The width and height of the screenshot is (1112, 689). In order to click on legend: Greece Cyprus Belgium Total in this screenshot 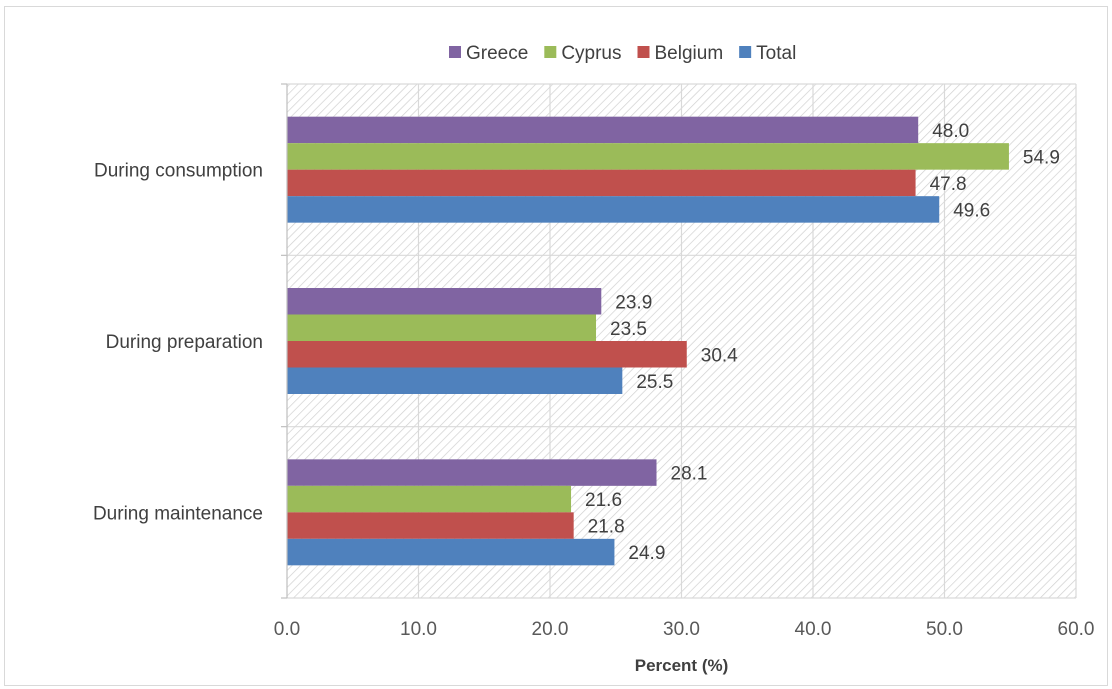, I will do `click(622, 53)`.